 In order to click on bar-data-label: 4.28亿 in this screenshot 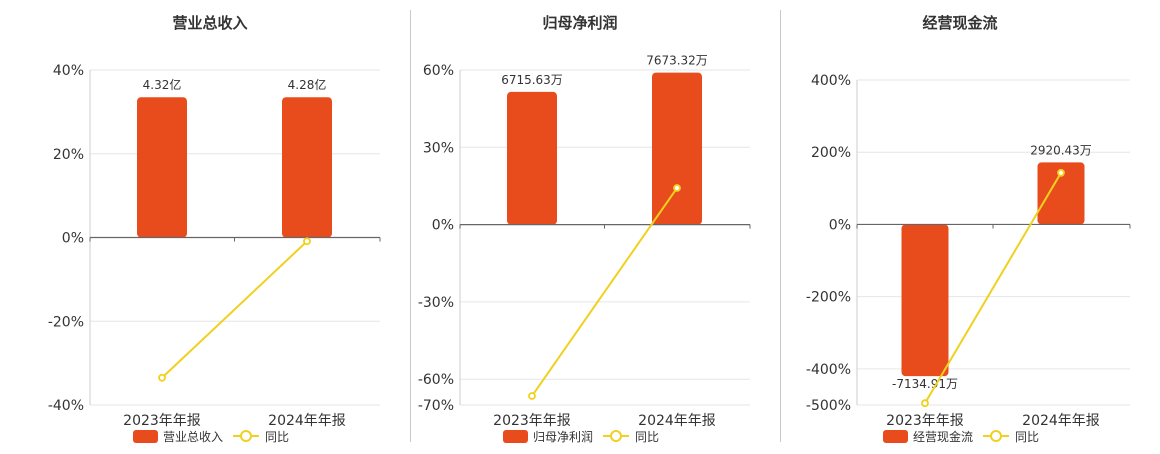, I will do `click(307, 84)`.